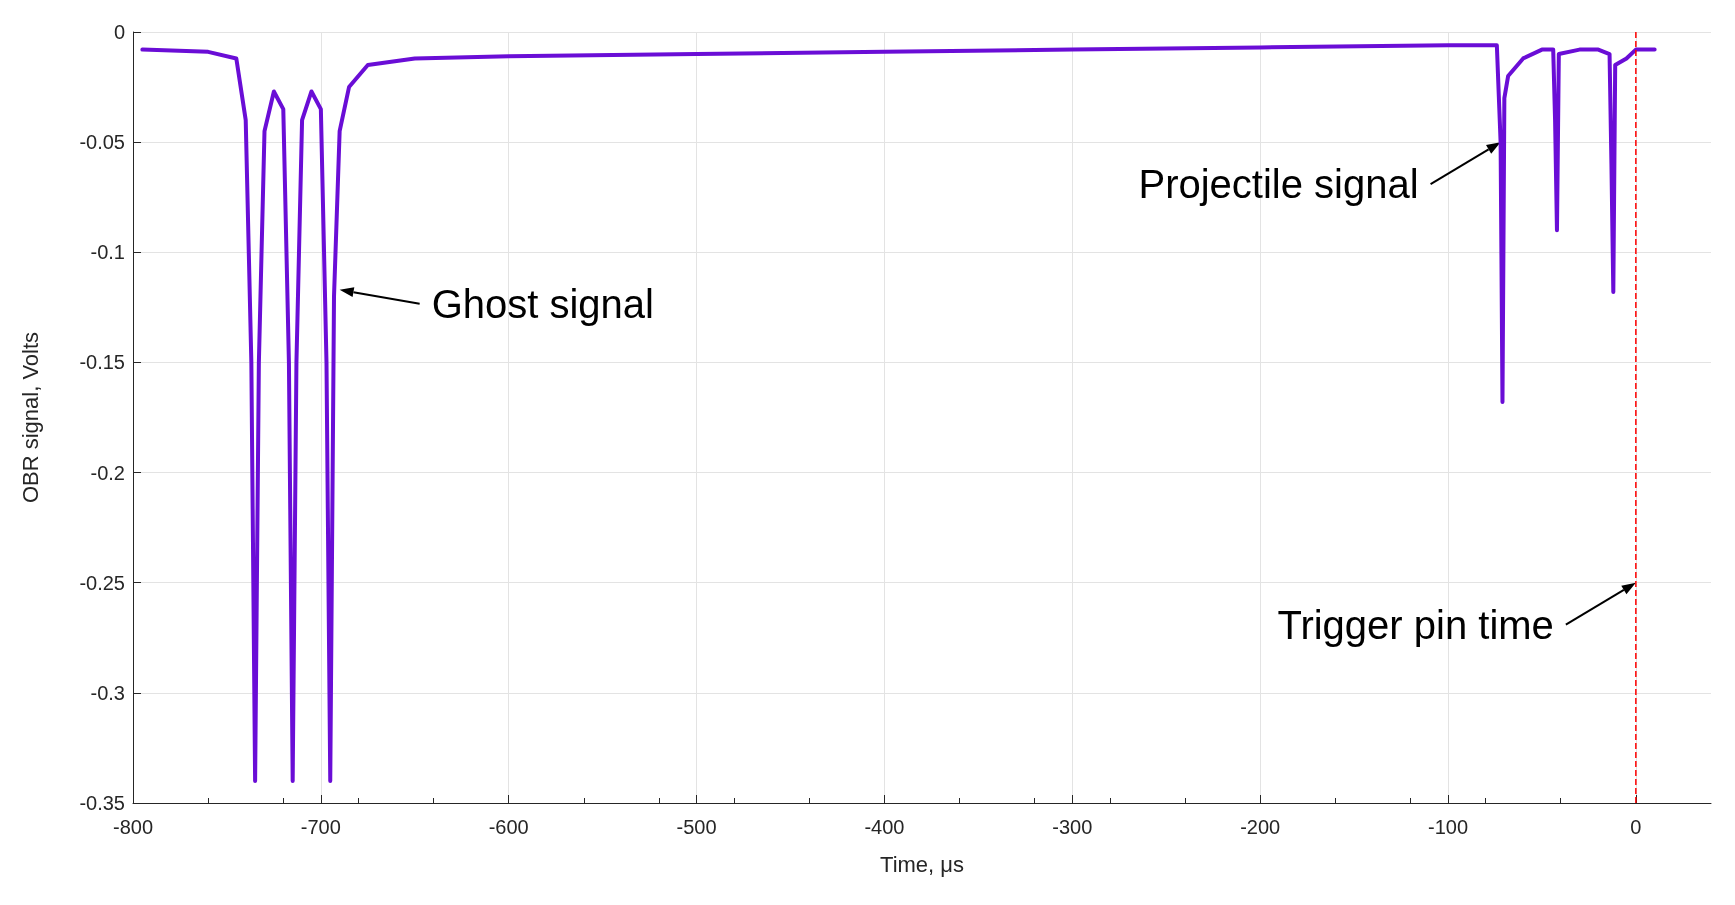  Describe the element at coordinates (1260, 827) in the screenshot. I see `x-tick-label: -200` at that location.